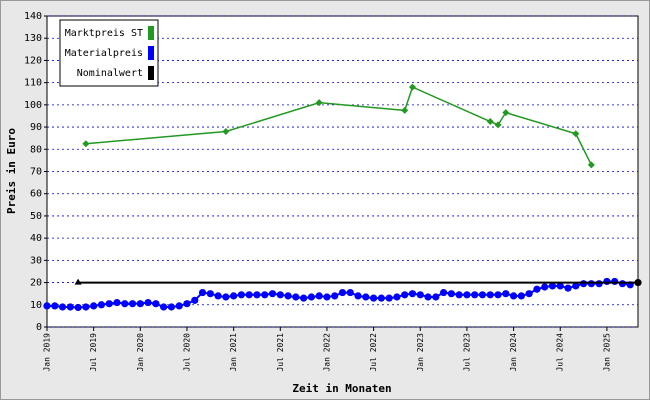  What do you see at coordinates (104, 53) in the screenshot?
I see `legend-label: Materialpreis` at bounding box center [104, 53].